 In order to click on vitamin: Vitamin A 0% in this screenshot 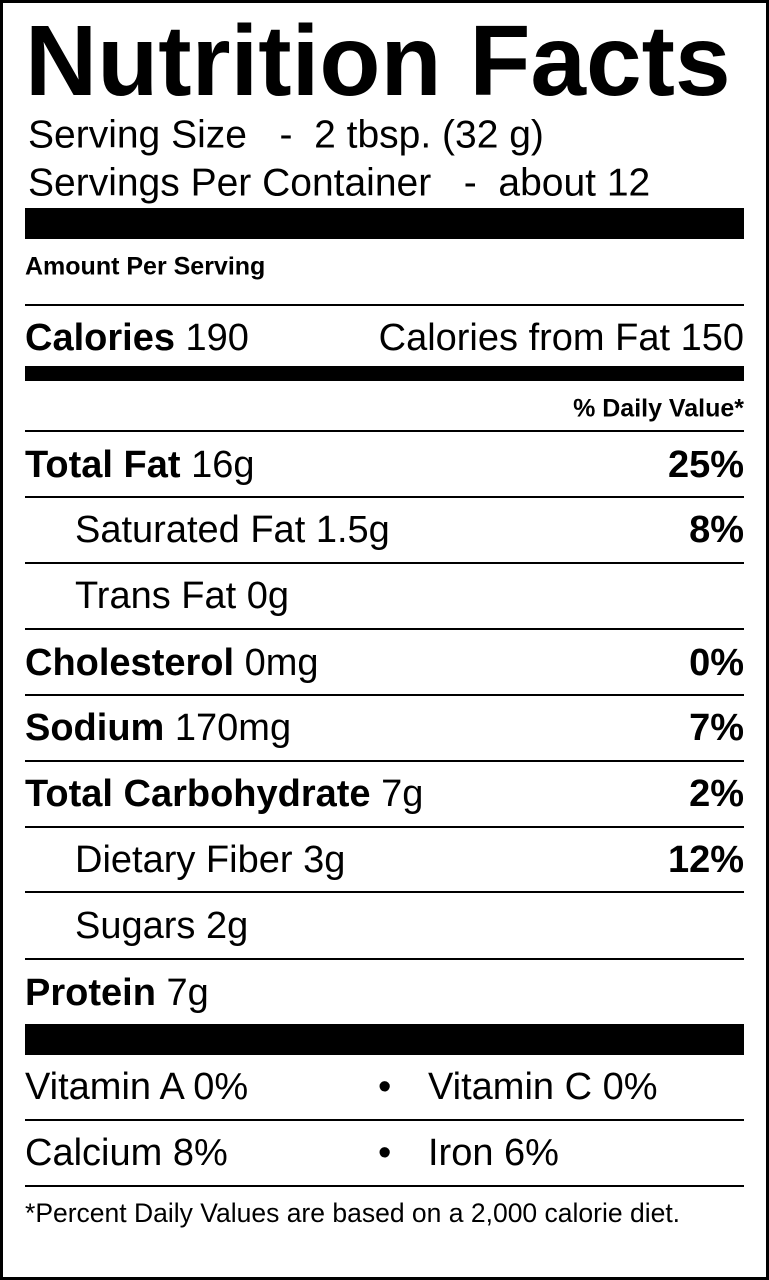, I will do `click(136, 1087)`.